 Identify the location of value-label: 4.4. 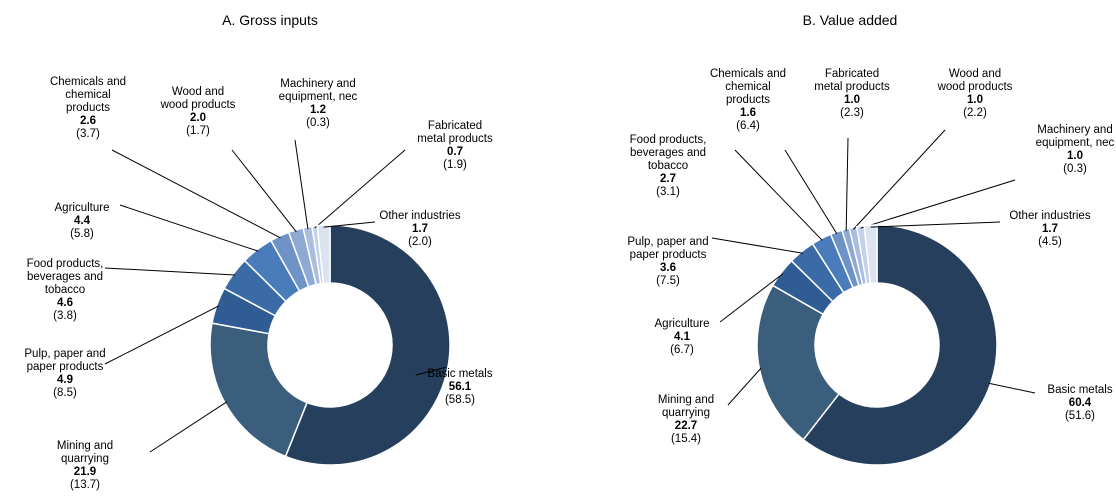
(82, 221).